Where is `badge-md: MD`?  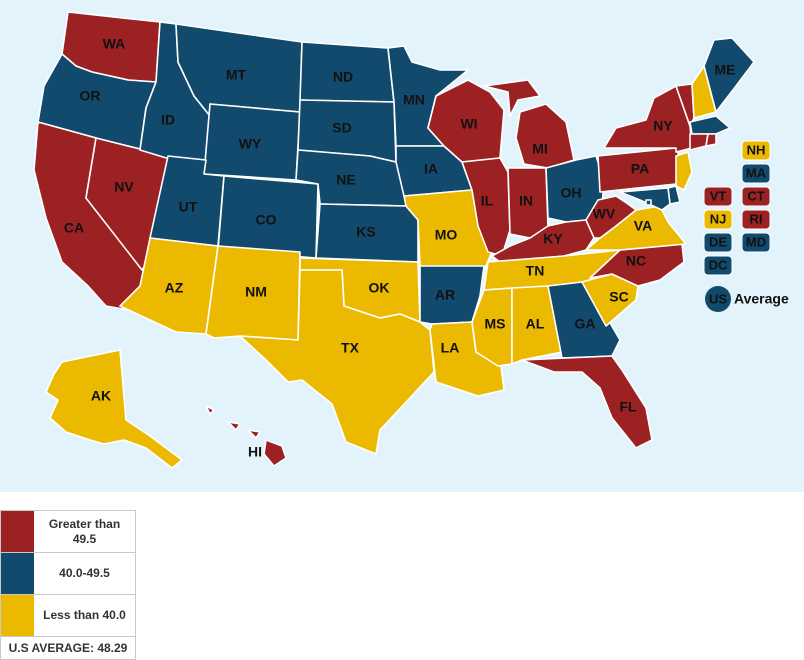
badge-md: MD is located at coordinates (756, 242).